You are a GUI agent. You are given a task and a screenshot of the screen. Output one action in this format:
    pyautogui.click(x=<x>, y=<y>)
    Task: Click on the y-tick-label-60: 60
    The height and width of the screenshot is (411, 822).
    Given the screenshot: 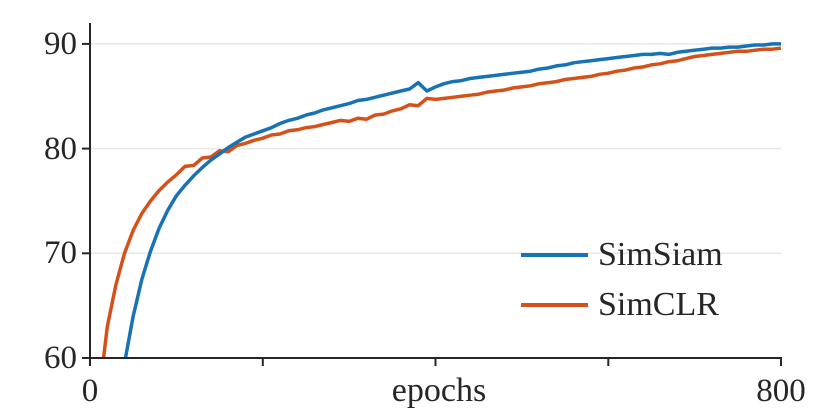 What is the action you would take?
    pyautogui.click(x=60, y=358)
    